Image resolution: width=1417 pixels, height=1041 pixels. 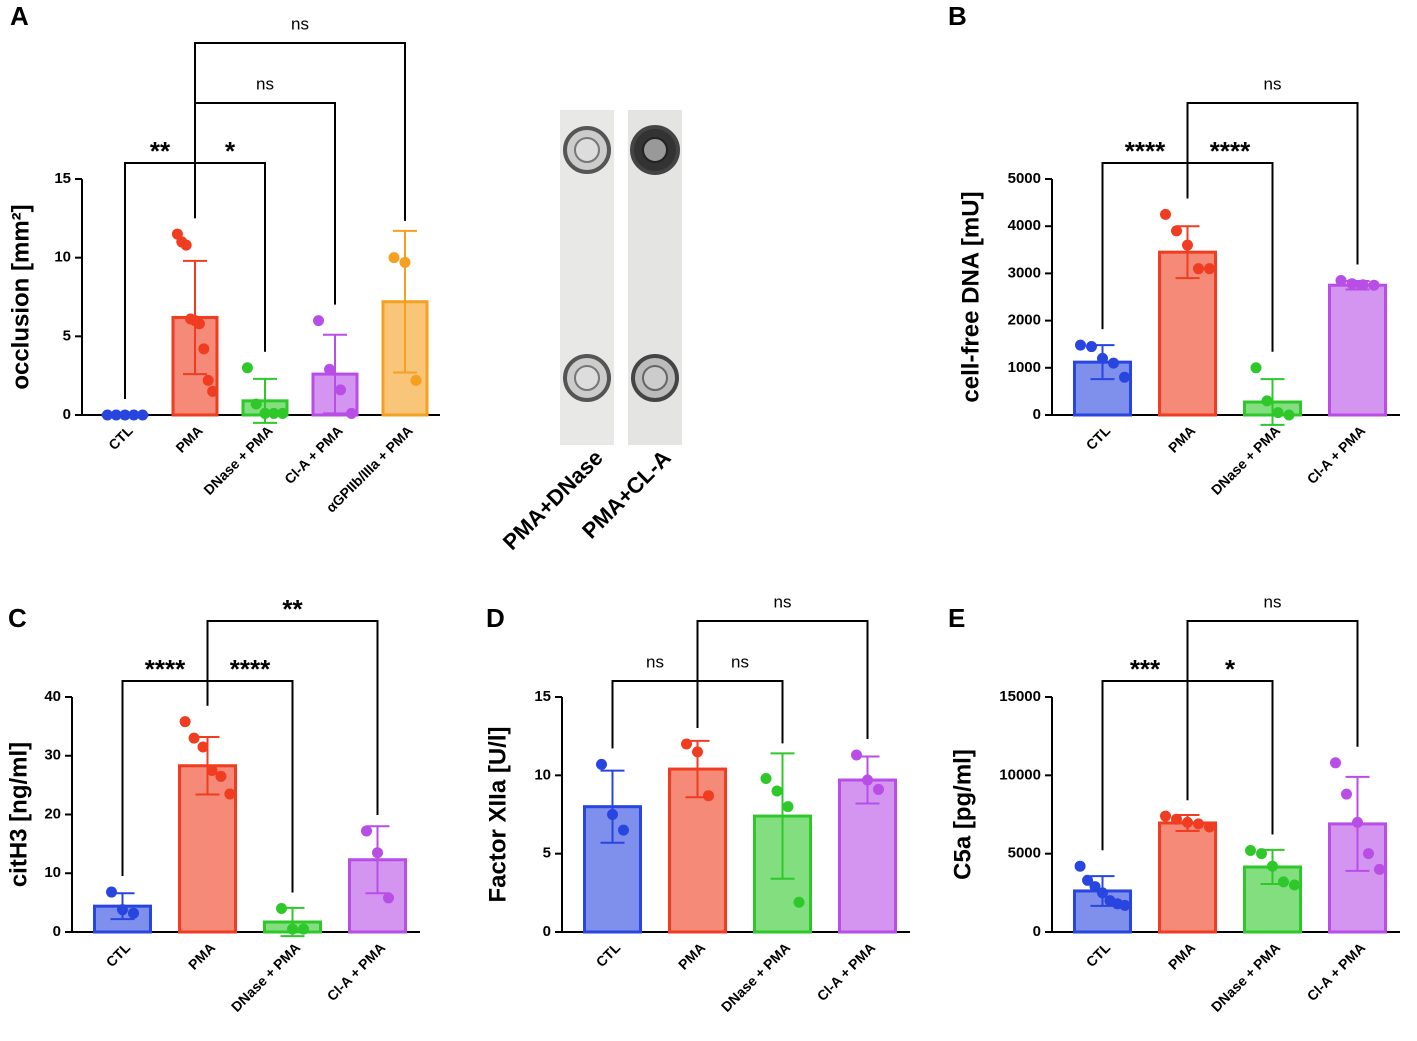 I want to click on significance-label: *, so click(x=230, y=151).